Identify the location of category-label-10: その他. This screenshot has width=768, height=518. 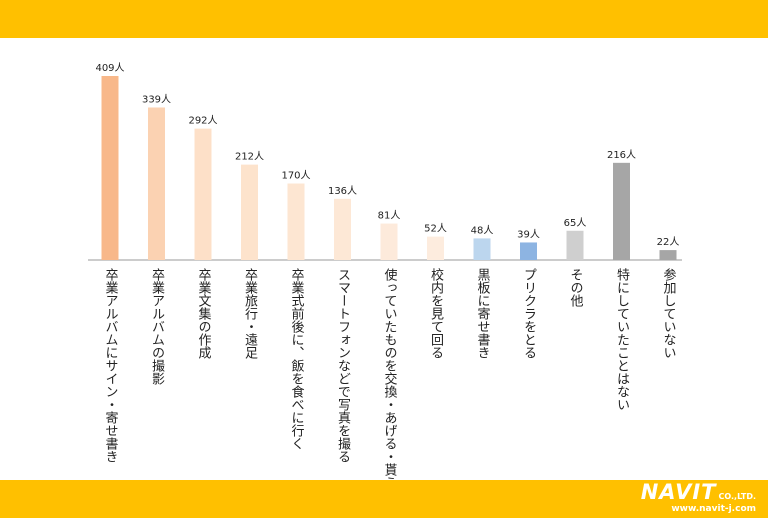
(576, 288).